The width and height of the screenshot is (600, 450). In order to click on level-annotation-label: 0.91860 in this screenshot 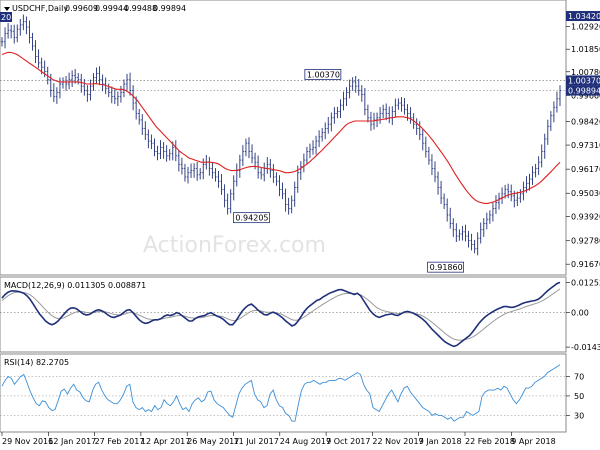, I will do `click(446, 267)`.